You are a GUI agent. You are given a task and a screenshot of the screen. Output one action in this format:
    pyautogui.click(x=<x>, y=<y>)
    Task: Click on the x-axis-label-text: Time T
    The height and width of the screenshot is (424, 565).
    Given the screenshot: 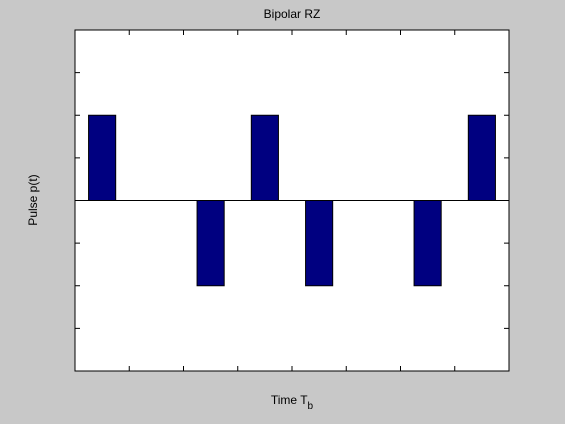 What is the action you would take?
    pyautogui.click(x=289, y=400)
    